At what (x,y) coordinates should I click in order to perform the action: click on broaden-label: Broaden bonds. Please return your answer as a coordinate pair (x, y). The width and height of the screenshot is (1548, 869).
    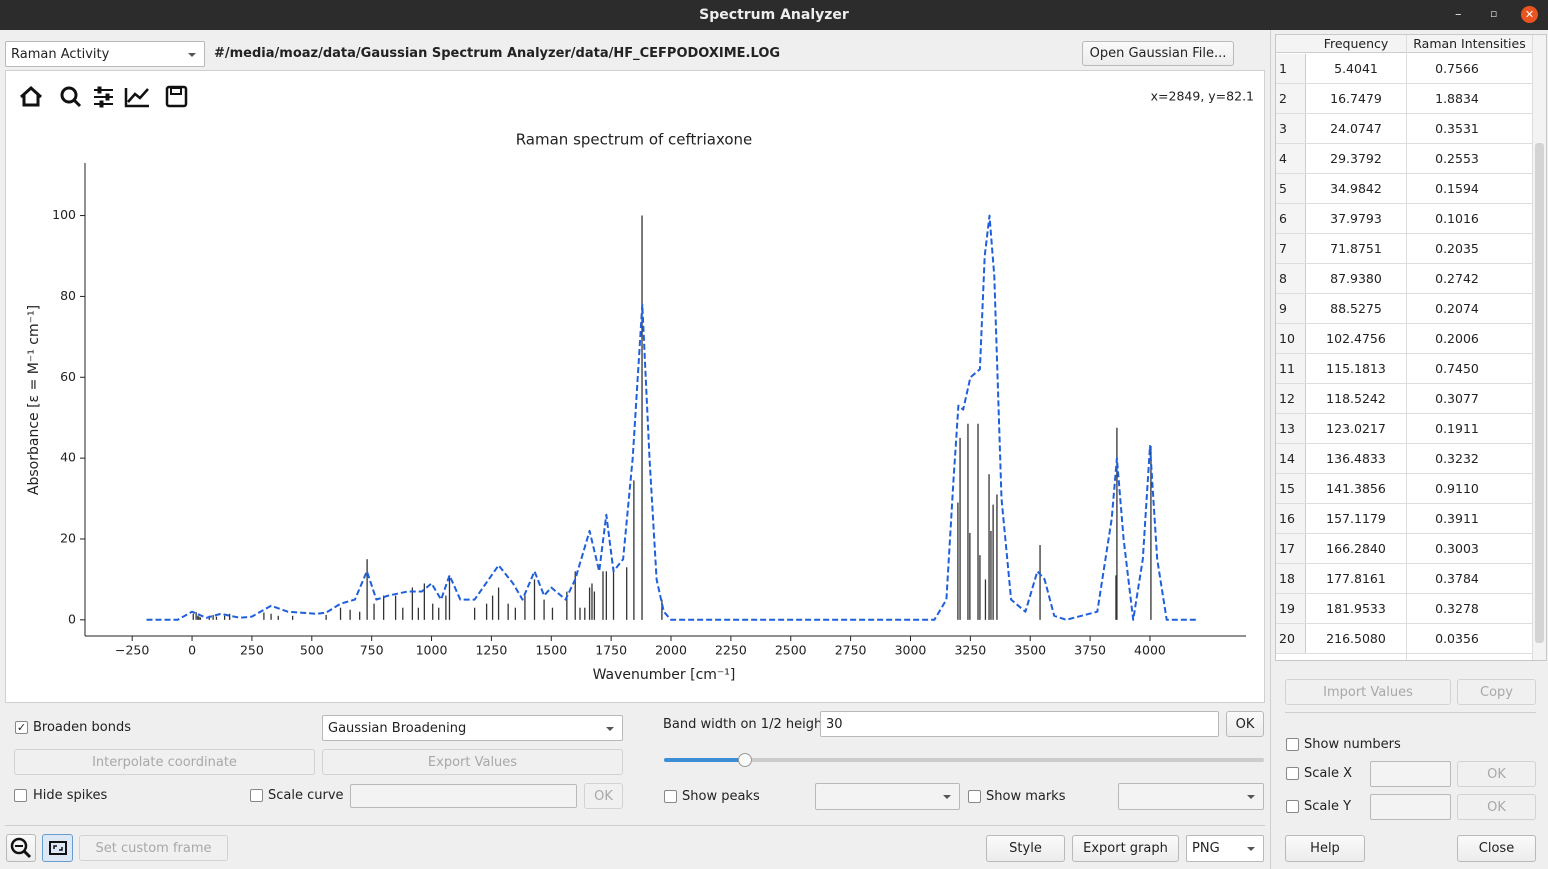
    Looking at the image, I should click on (82, 727).